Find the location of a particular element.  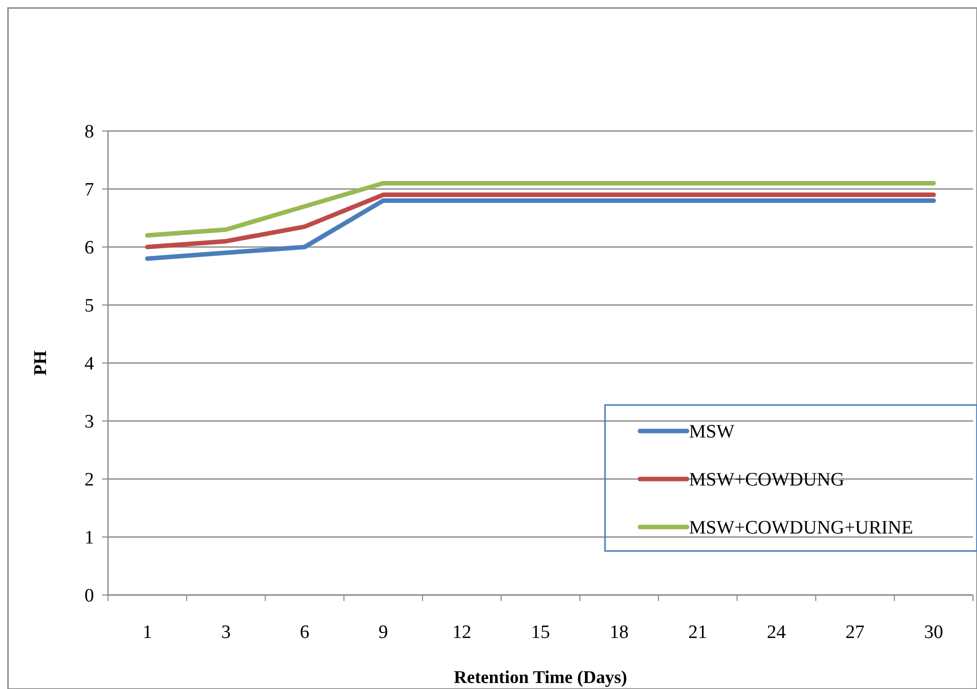

y-tick-label: 2 is located at coordinates (89, 480).